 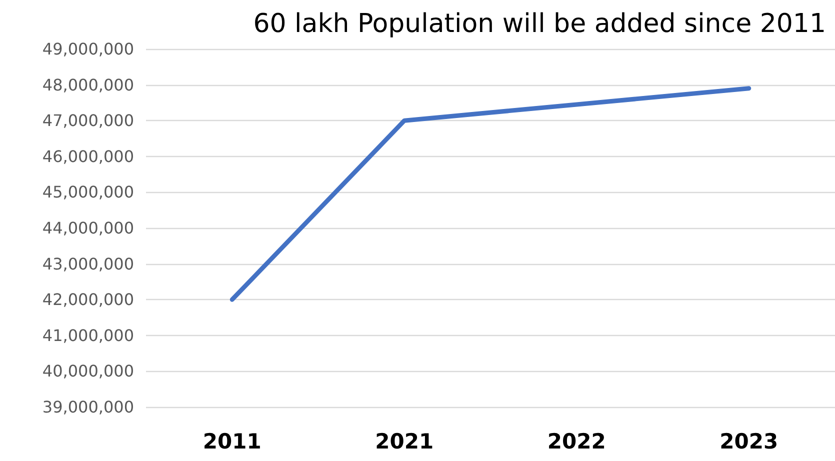 What do you see at coordinates (88, 156) in the screenshot?
I see `y-tick-label: 46,000,000` at bounding box center [88, 156].